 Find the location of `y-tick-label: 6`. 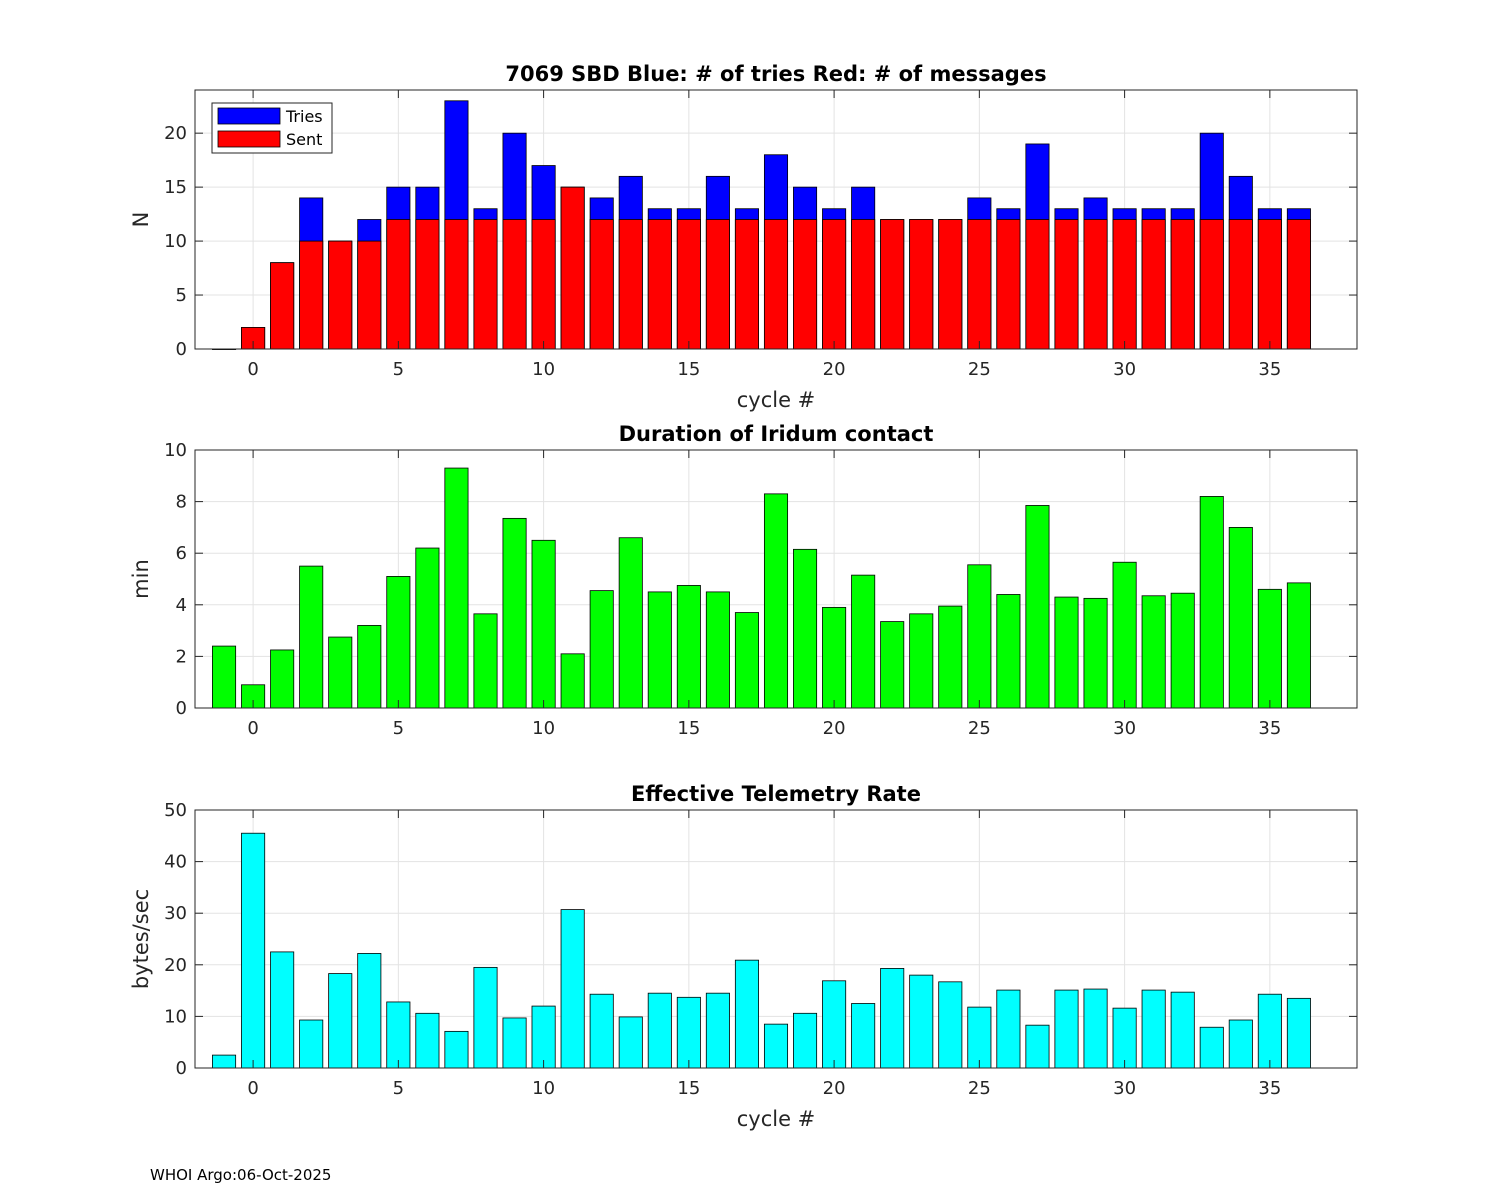

y-tick-label: 6 is located at coordinates (181, 553).